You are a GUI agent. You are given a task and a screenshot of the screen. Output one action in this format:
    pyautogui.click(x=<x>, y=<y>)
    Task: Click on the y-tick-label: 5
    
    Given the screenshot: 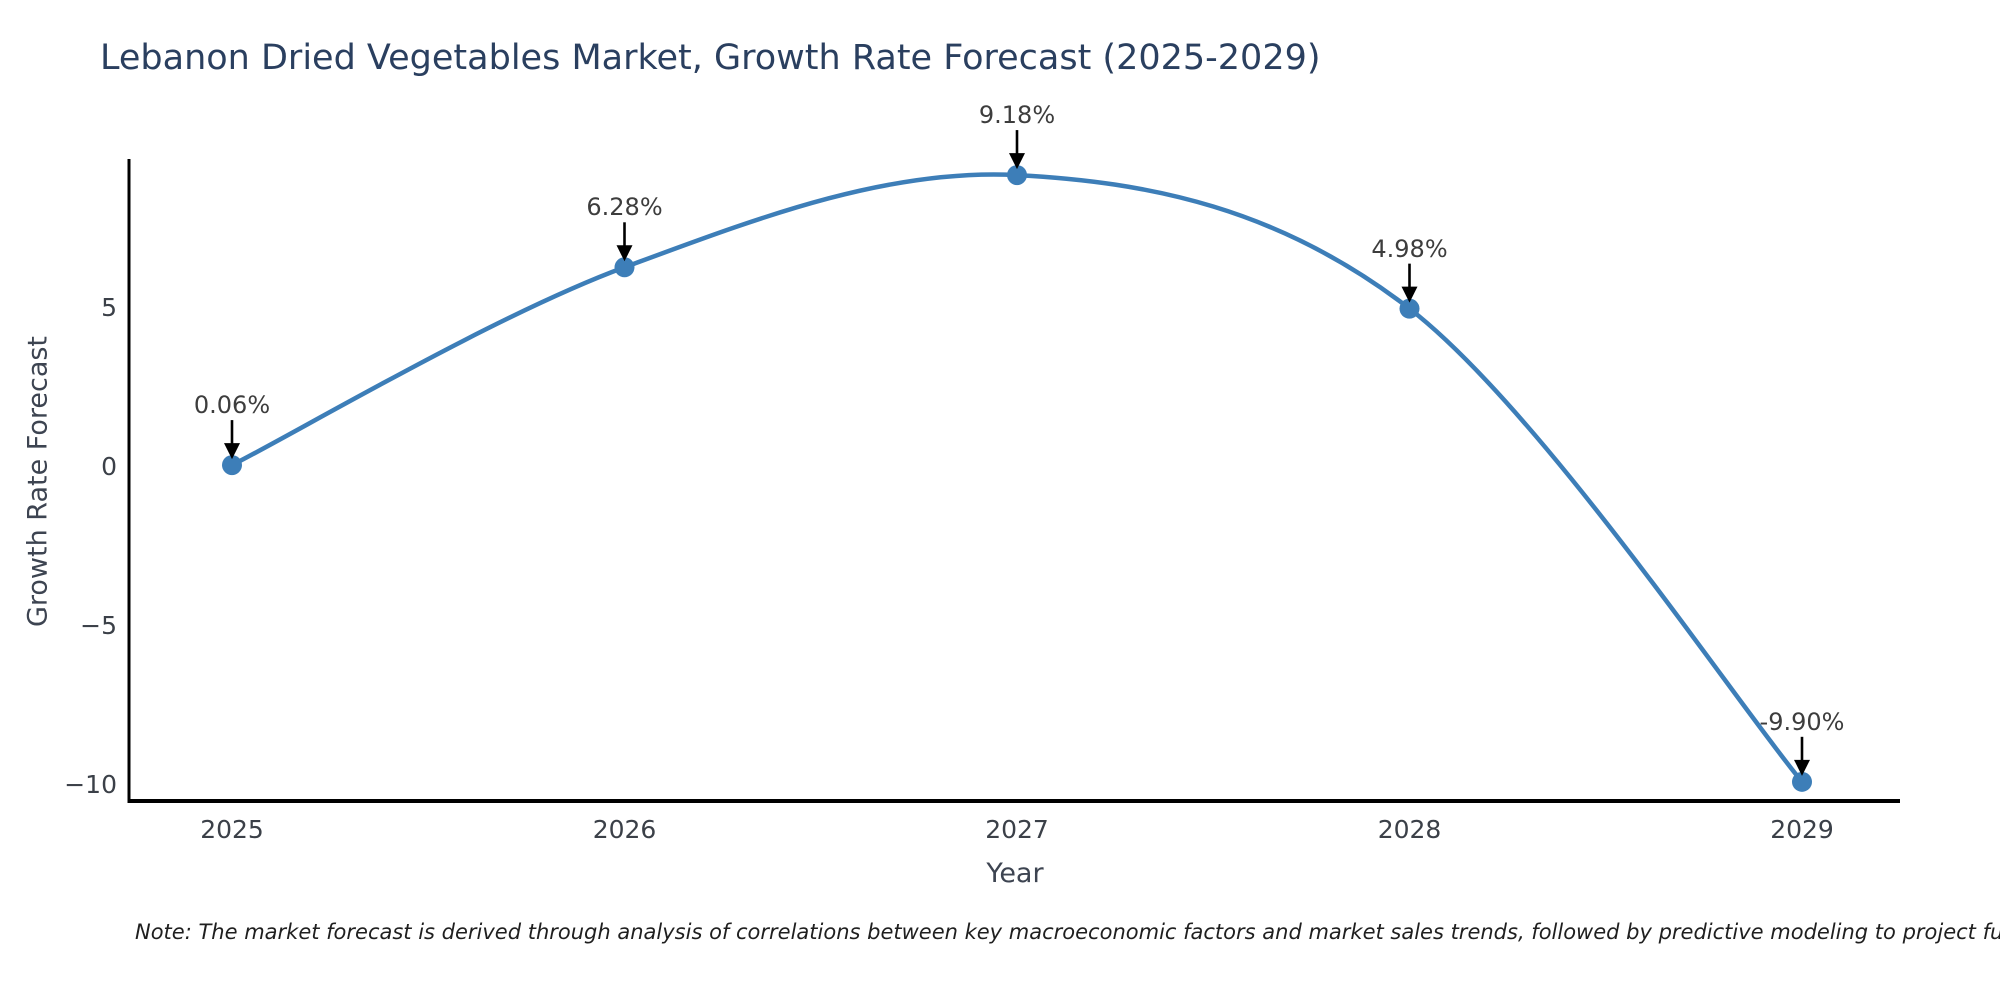 What is the action you would take?
    pyautogui.click(x=109, y=307)
    